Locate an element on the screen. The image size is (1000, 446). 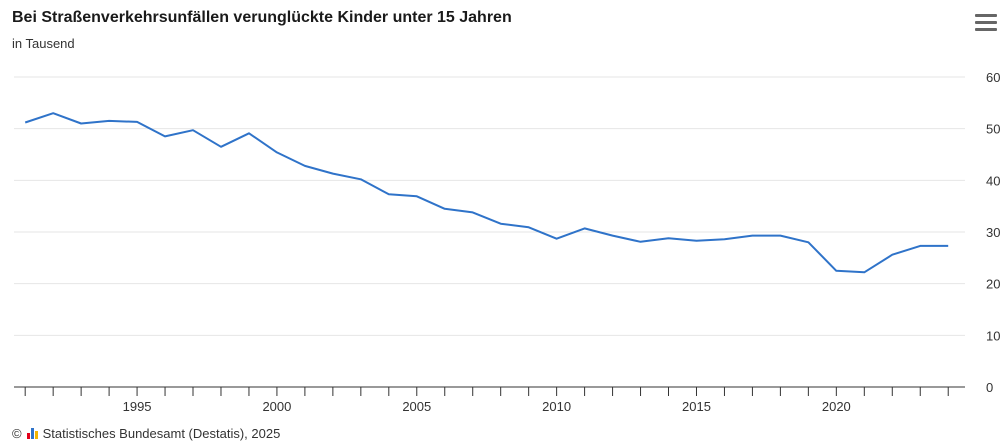
y-tick-label: 0 is located at coordinates (989, 387).